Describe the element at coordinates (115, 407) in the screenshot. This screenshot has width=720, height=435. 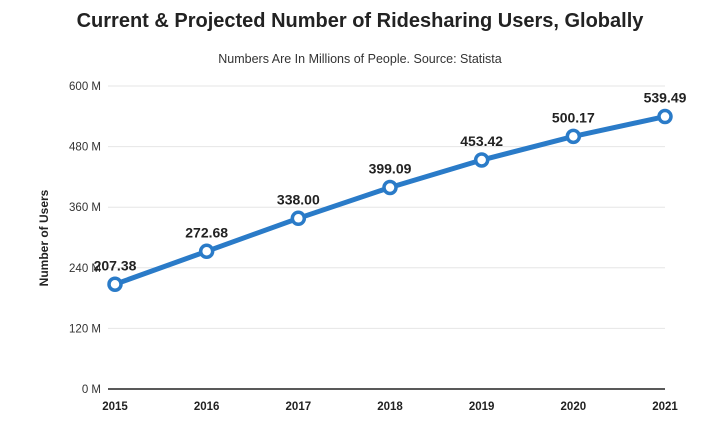
I see `x-tick-label: 2015` at that location.